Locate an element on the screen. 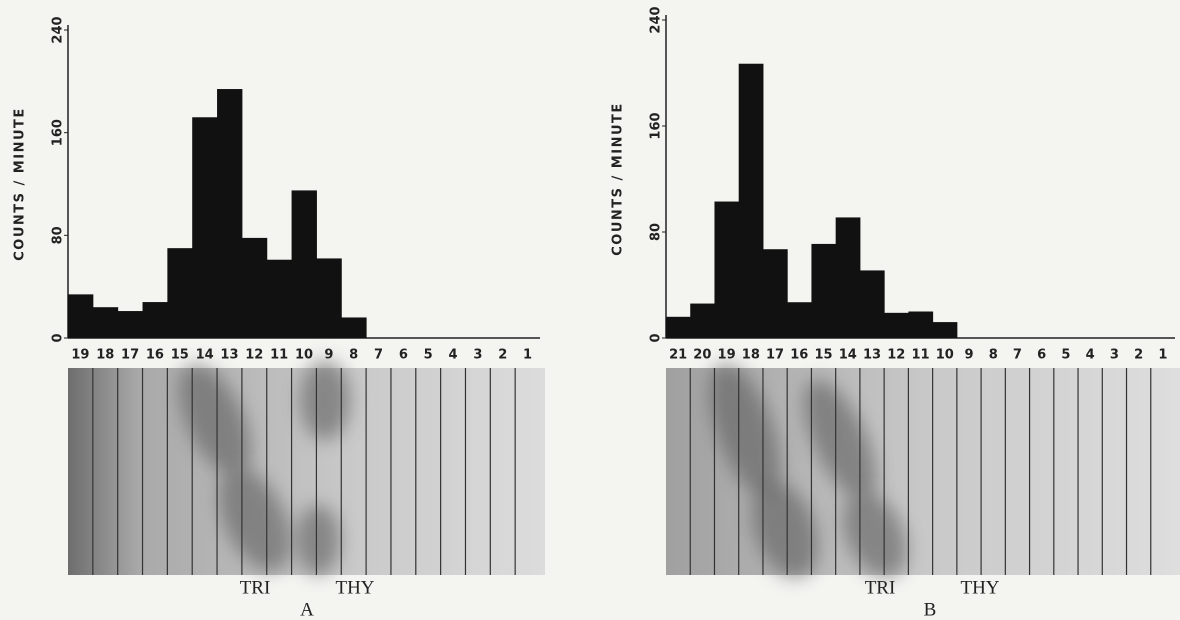 This screenshot has width=1180, height=620. x-tick-label: 21 is located at coordinates (678, 355).